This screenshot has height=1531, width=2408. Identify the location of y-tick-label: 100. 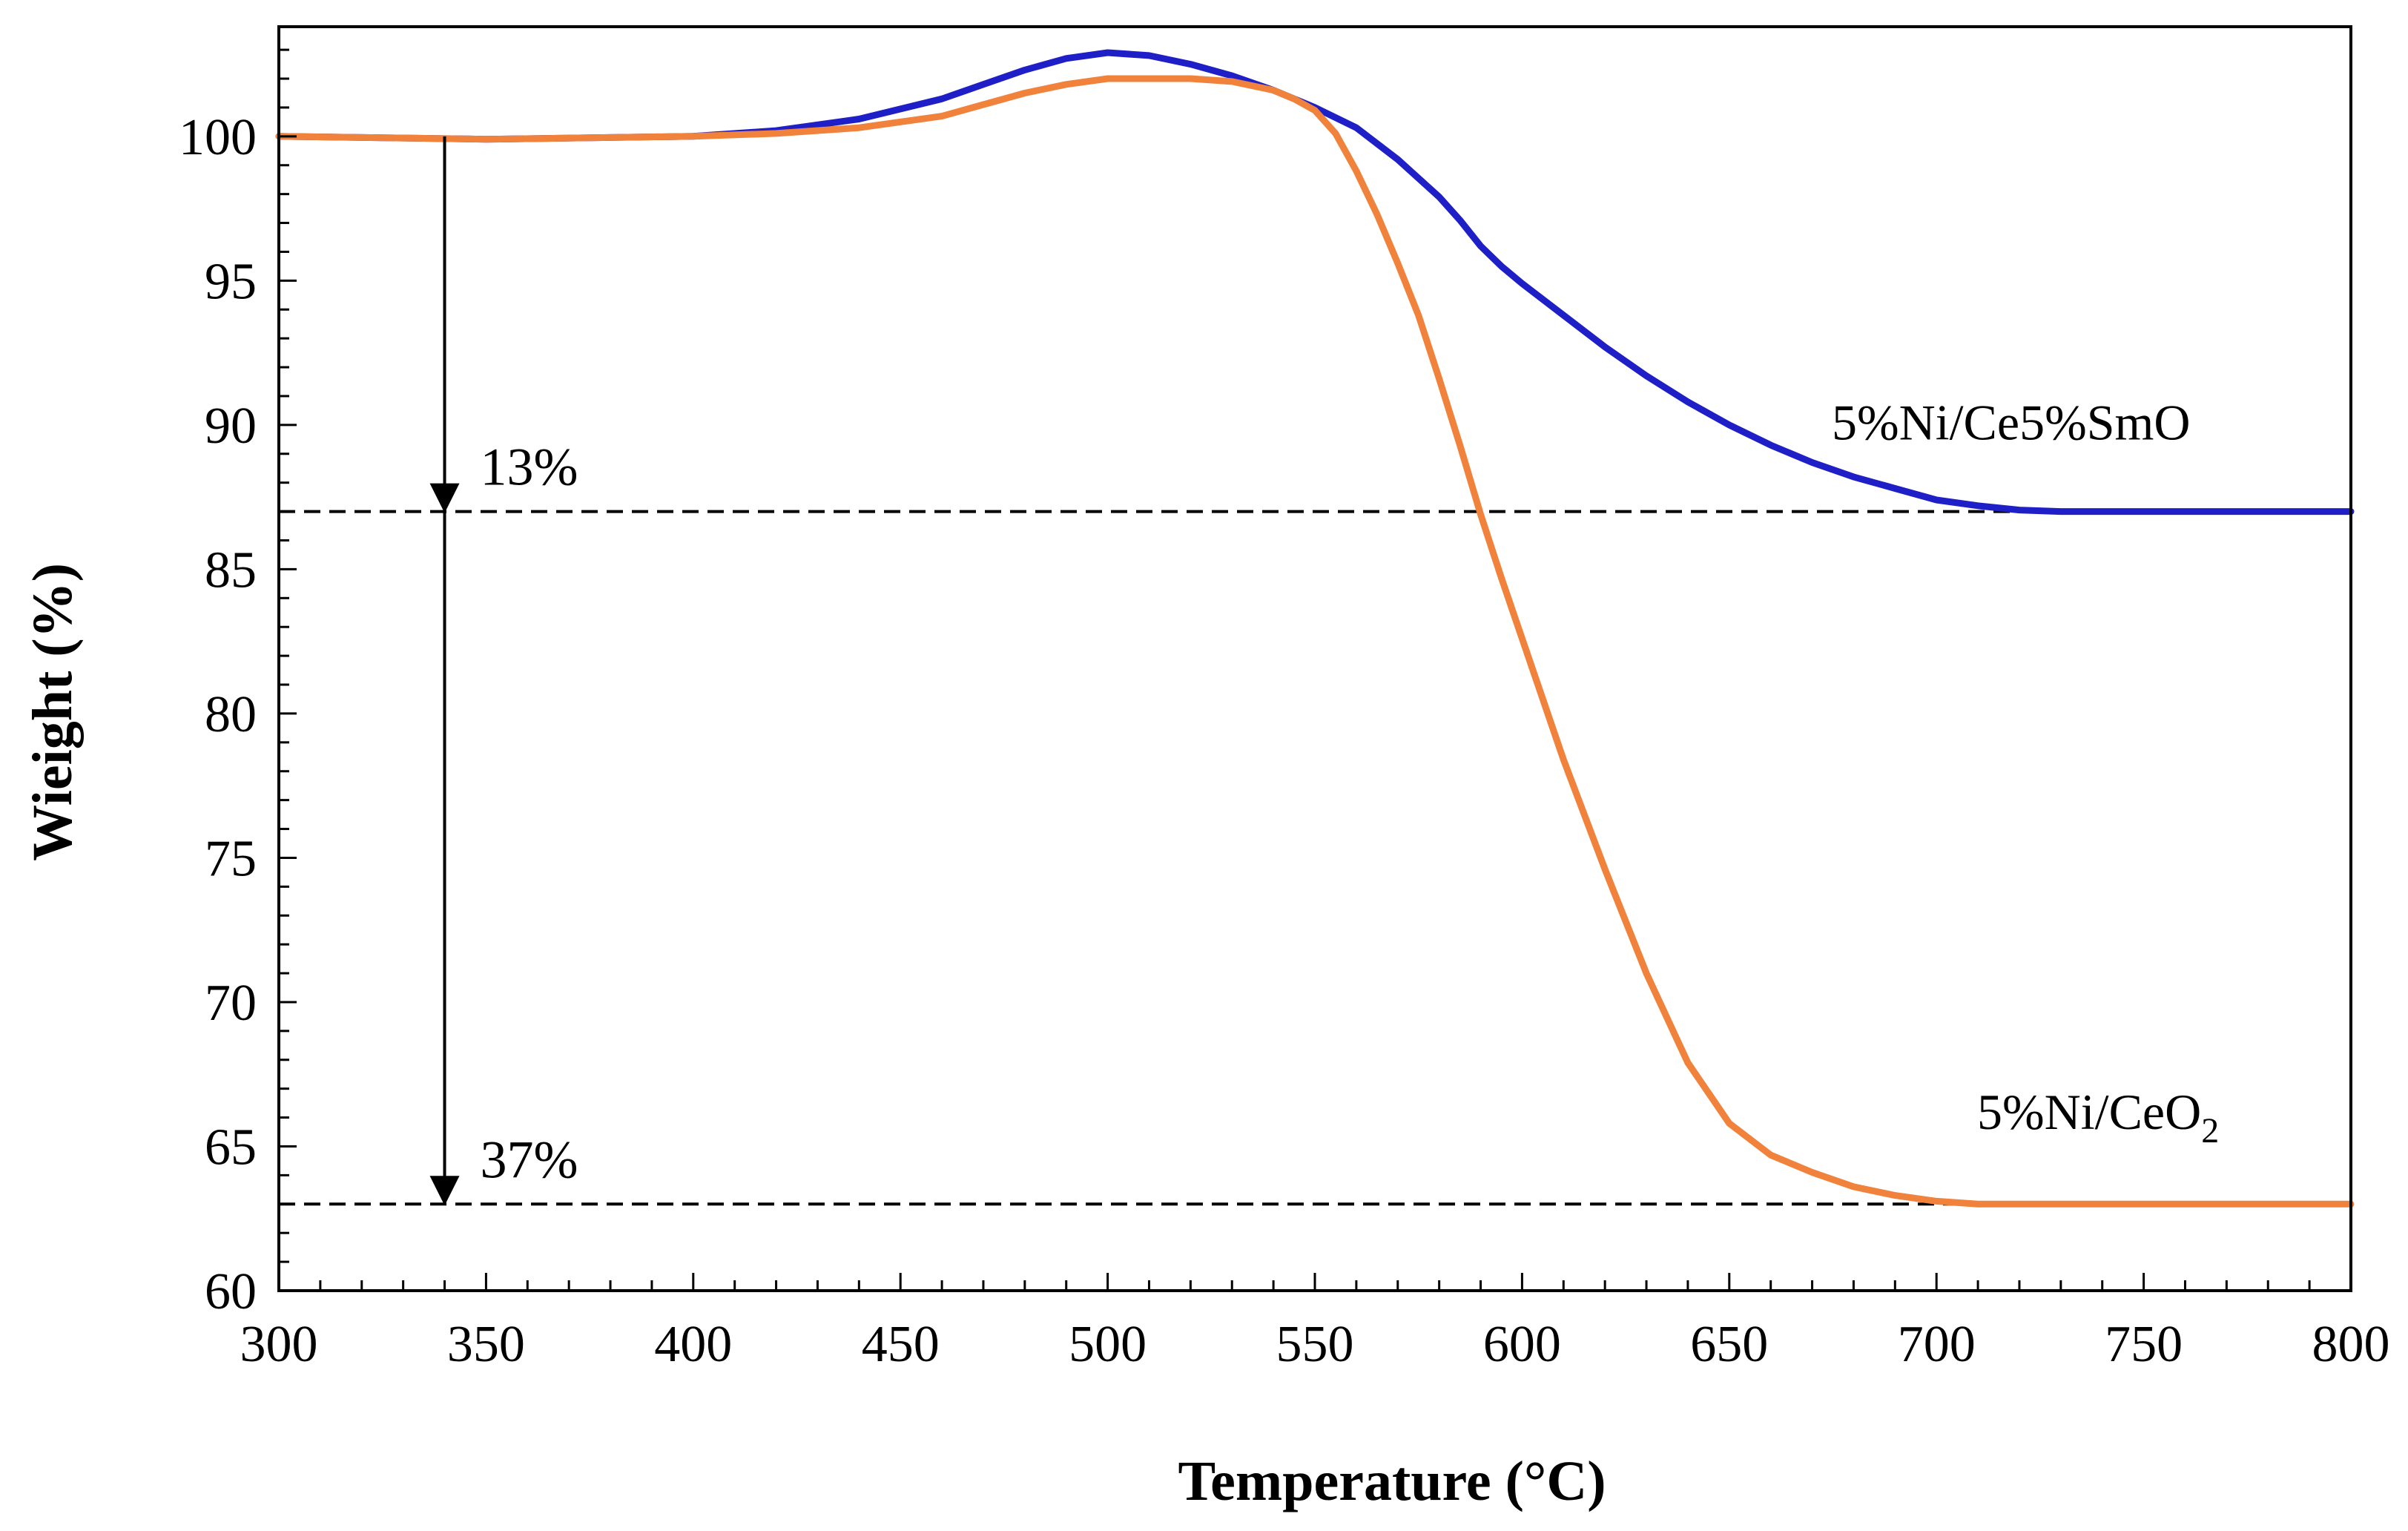
(218, 137).